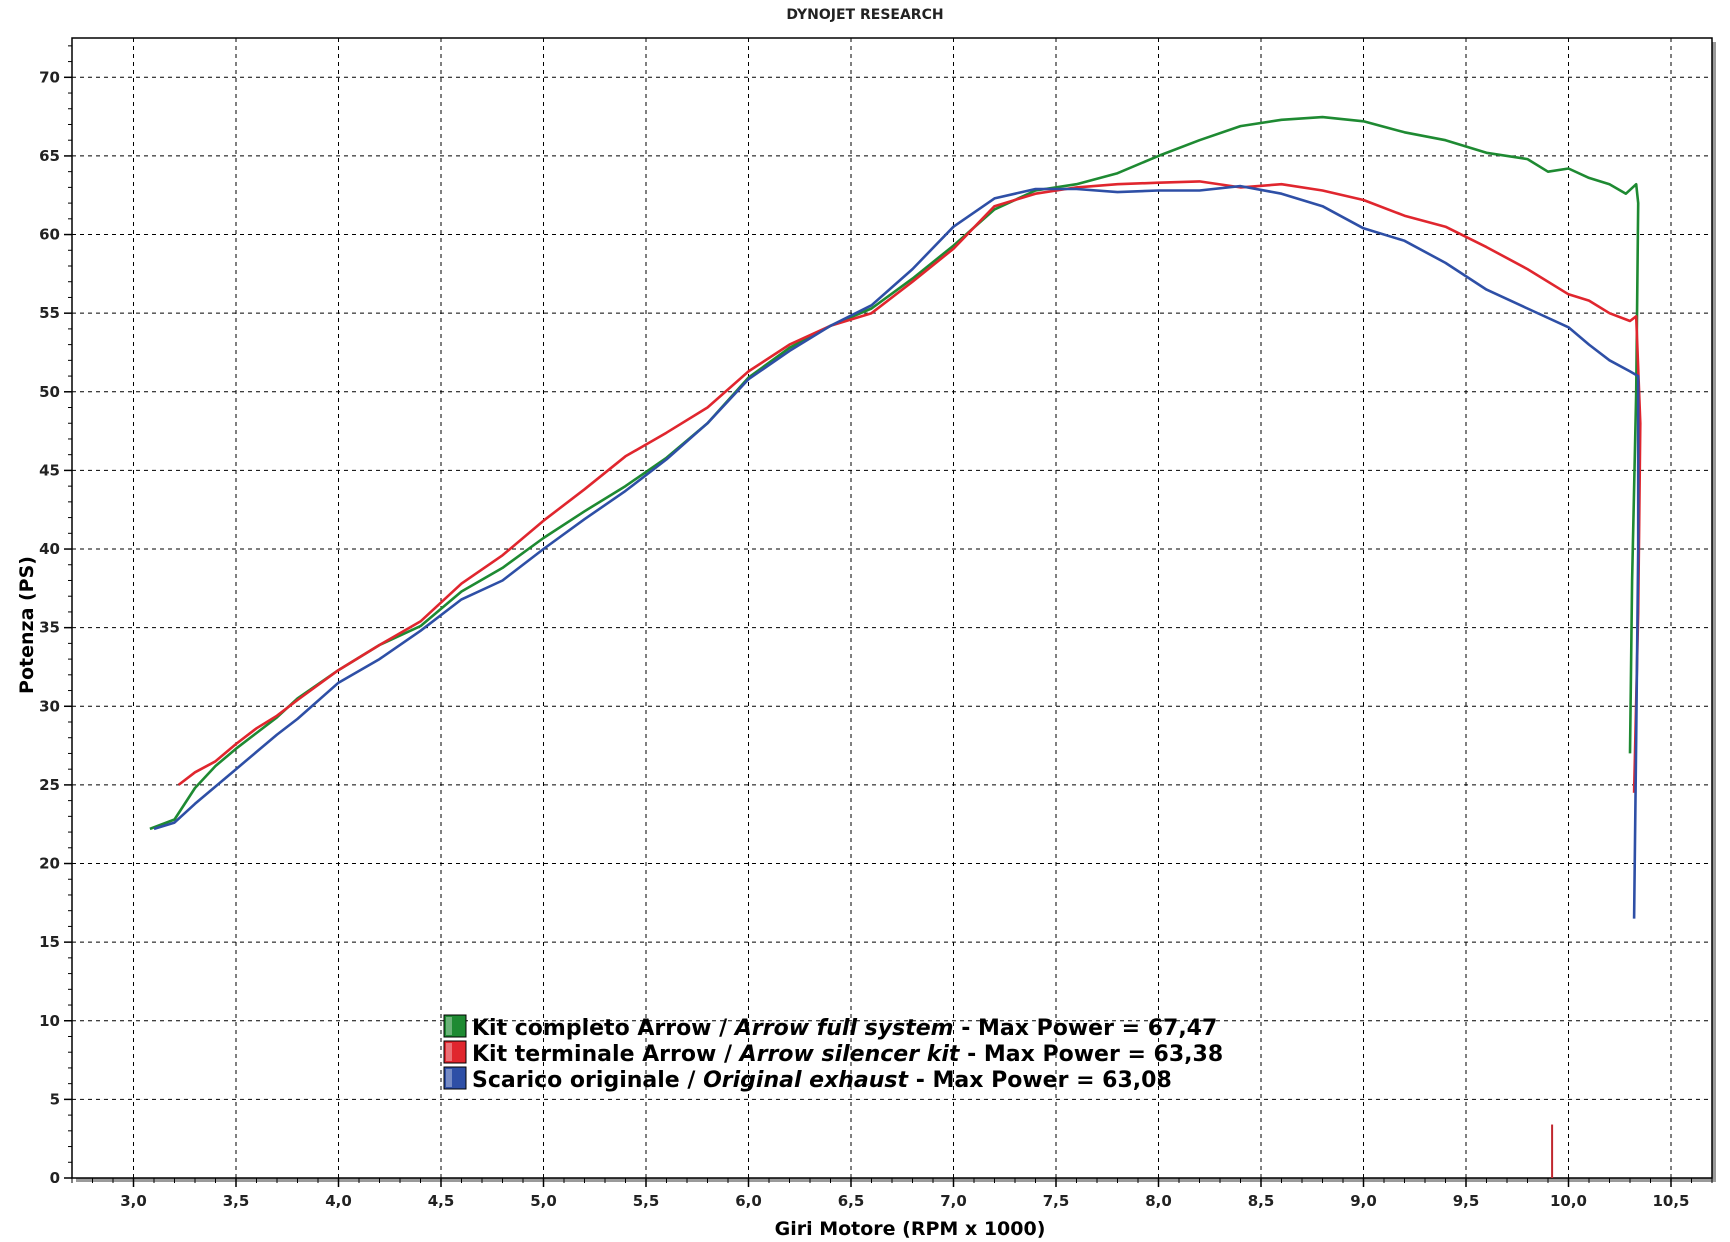  Describe the element at coordinates (910, 1229) in the screenshot. I see `x-axis-label: Giri Motore (RPM x 1000)` at that location.